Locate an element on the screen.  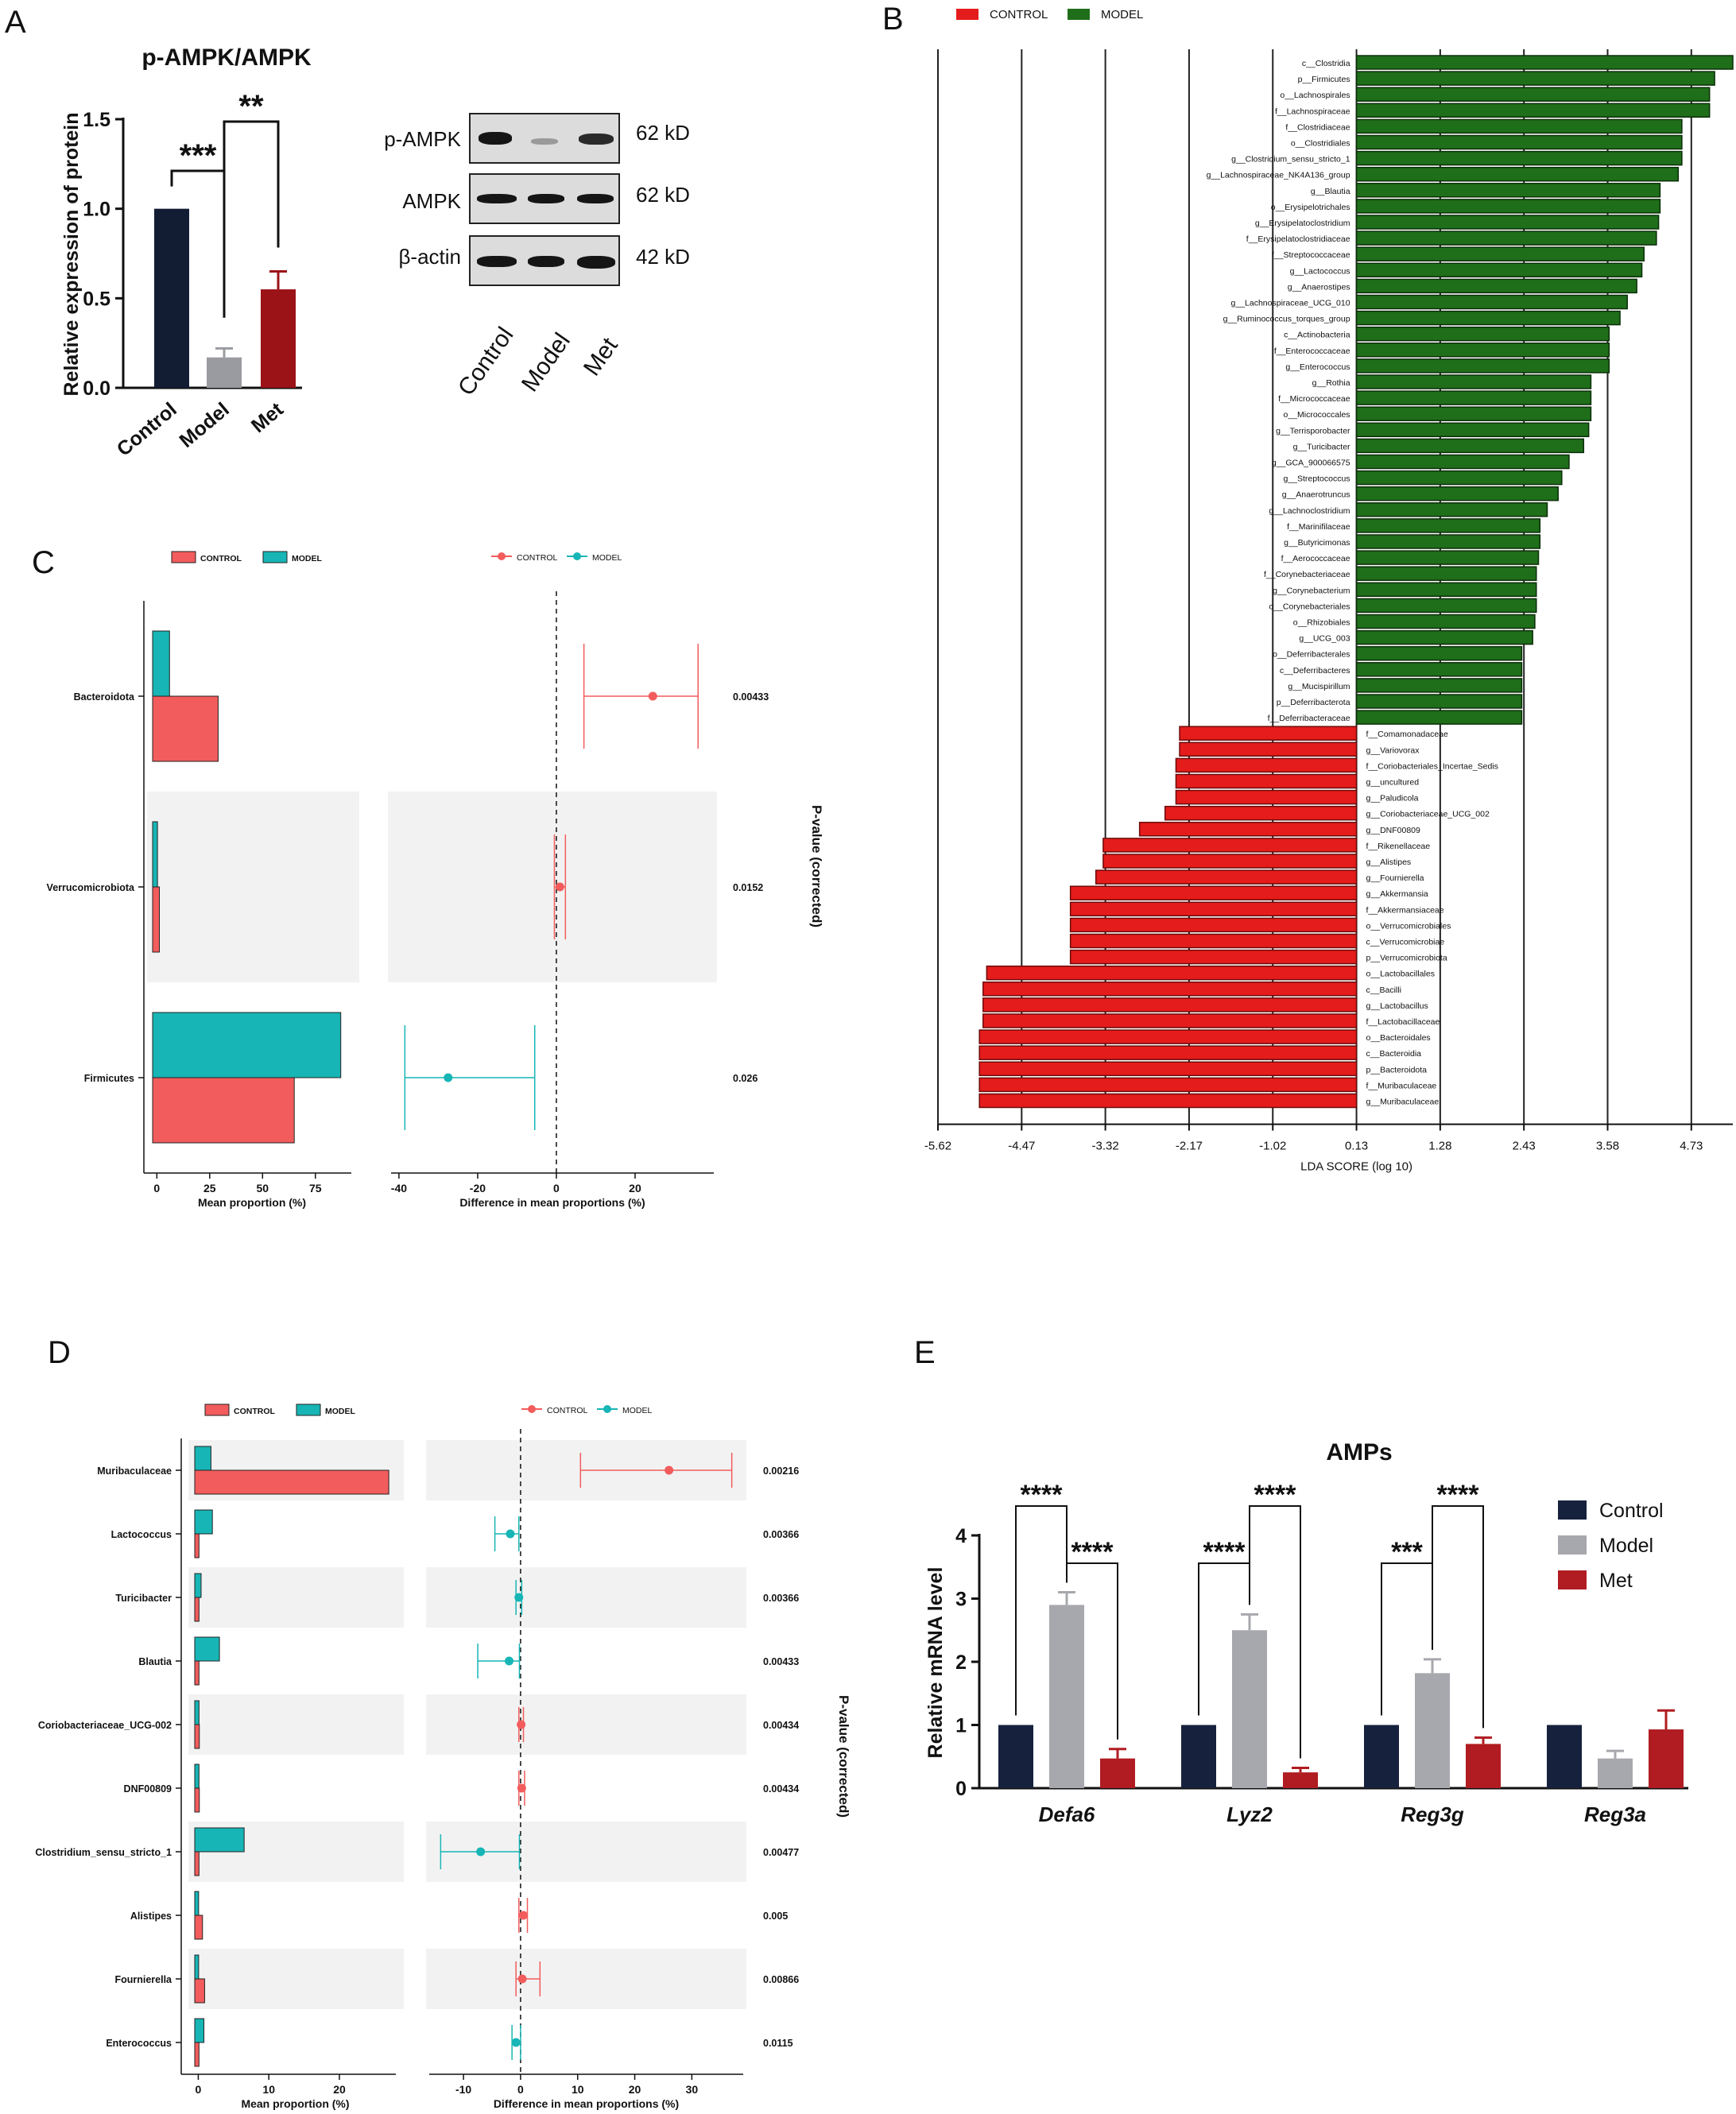
chart-c-right-xtick-label: 0 is located at coordinates (556, 1188).